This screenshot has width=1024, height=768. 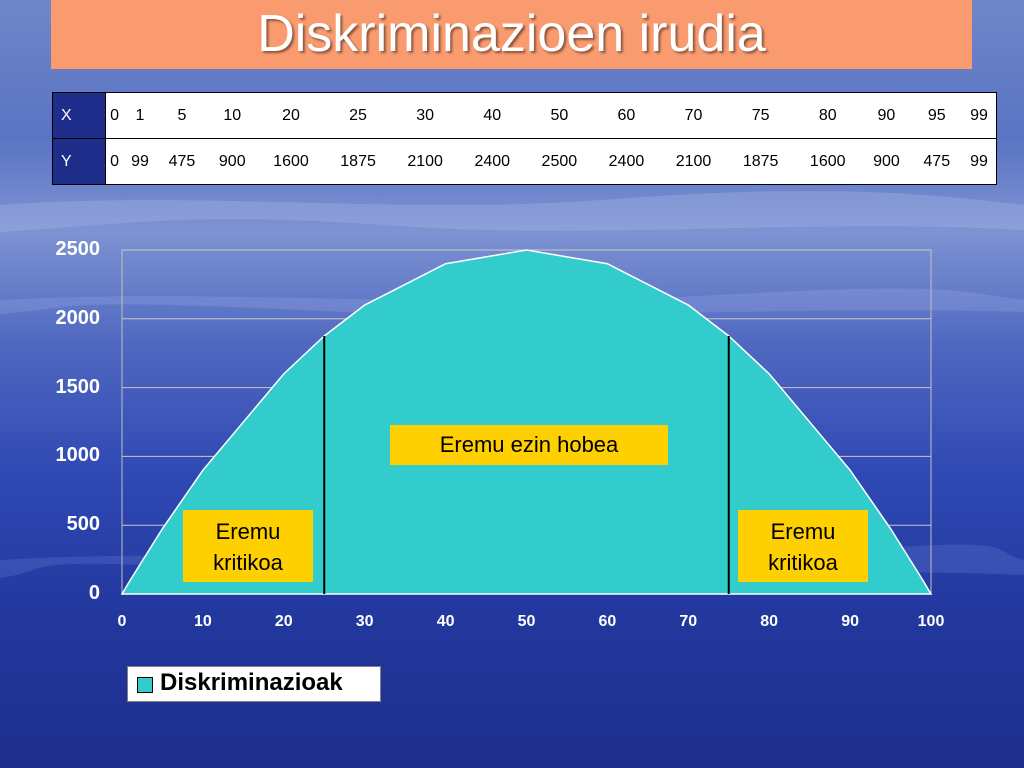 What do you see at coordinates (761, 115) in the screenshot?
I see `table-cell-x: 75` at bounding box center [761, 115].